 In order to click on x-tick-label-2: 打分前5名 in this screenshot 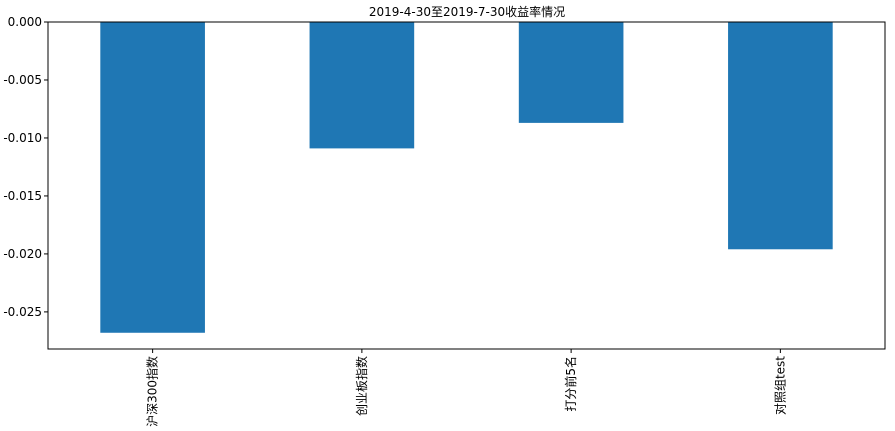, I will do `click(570, 384)`.